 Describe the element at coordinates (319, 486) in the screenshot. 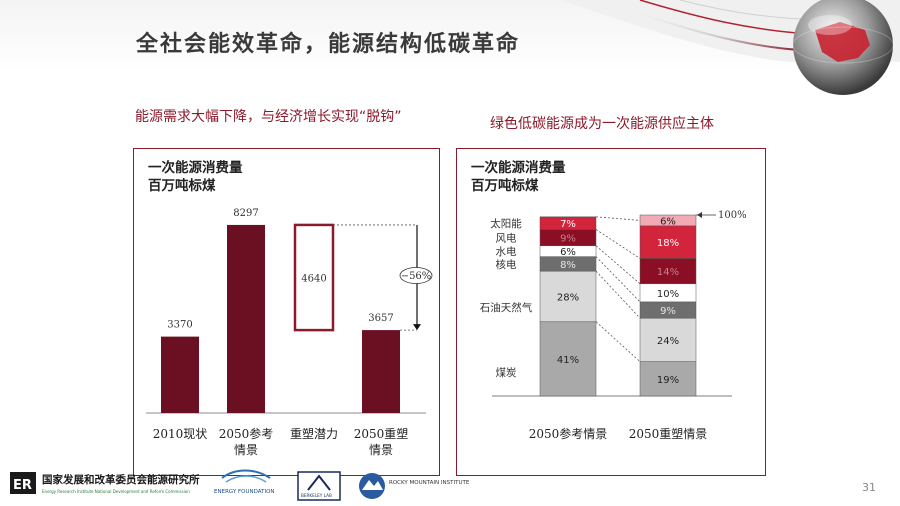

I see `berkeley-lab-logo: BERKELEY LAB` at that location.